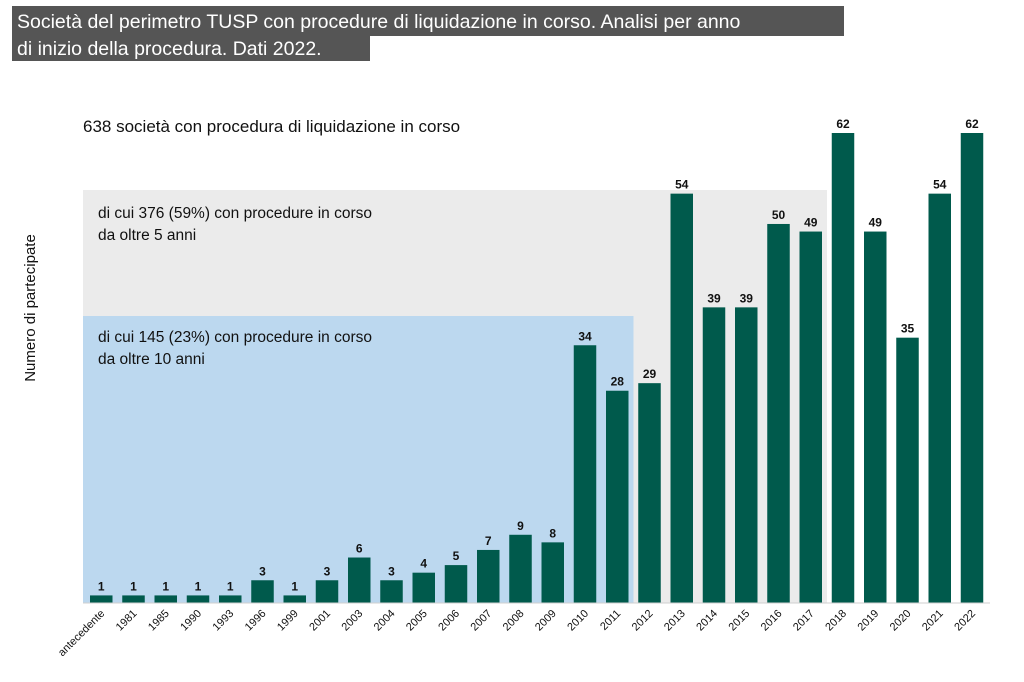  What do you see at coordinates (417, 621) in the screenshot?
I see `x-tick-label-2005: 2005` at bounding box center [417, 621].